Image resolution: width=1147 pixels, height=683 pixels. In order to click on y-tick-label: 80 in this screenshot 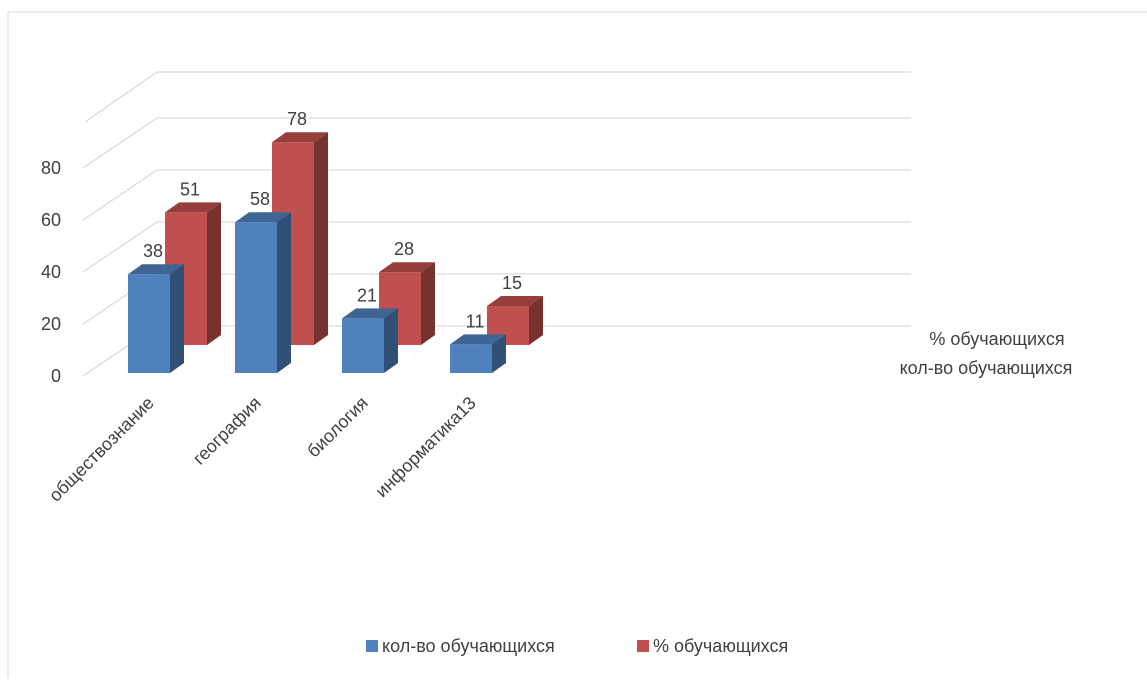, I will do `click(51, 168)`.